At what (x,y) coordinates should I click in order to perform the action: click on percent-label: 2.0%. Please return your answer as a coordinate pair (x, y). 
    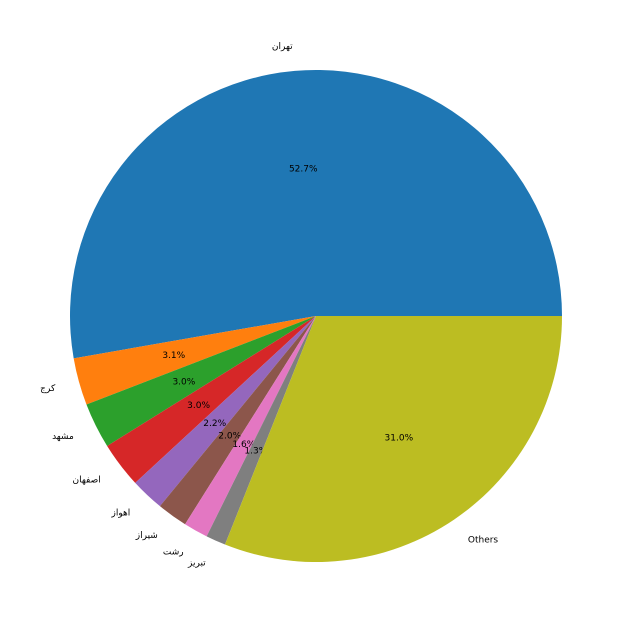
    Looking at the image, I should click on (229, 436).